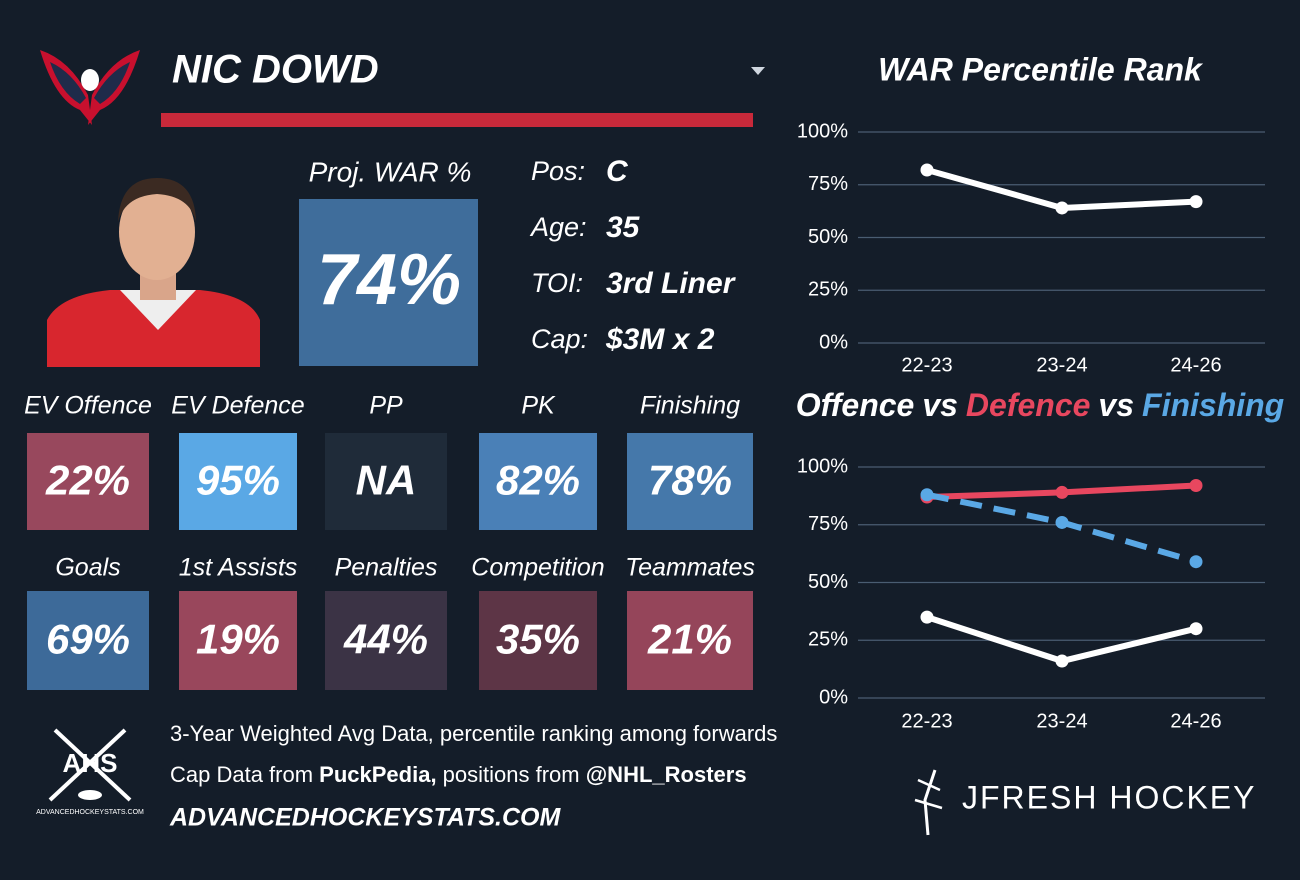 The height and width of the screenshot is (880, 1300). Describe the element at coordinates (623, 227) in the screenshot. I see `info-value: 35` at that location.